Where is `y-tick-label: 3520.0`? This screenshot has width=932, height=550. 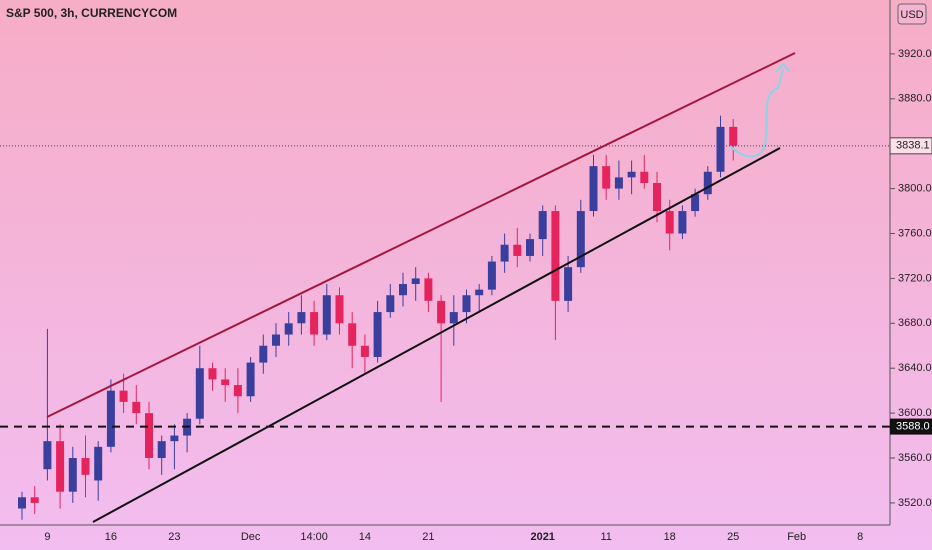 y-tick-label: 3520.0 is located at coordinates (915, 503).